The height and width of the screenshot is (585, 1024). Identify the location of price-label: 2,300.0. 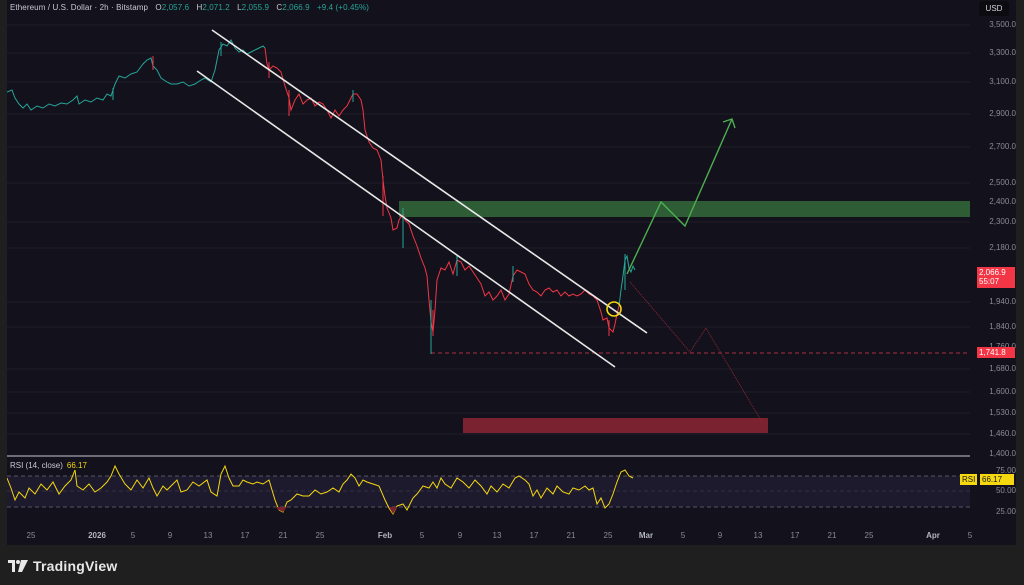
(1002, 221).